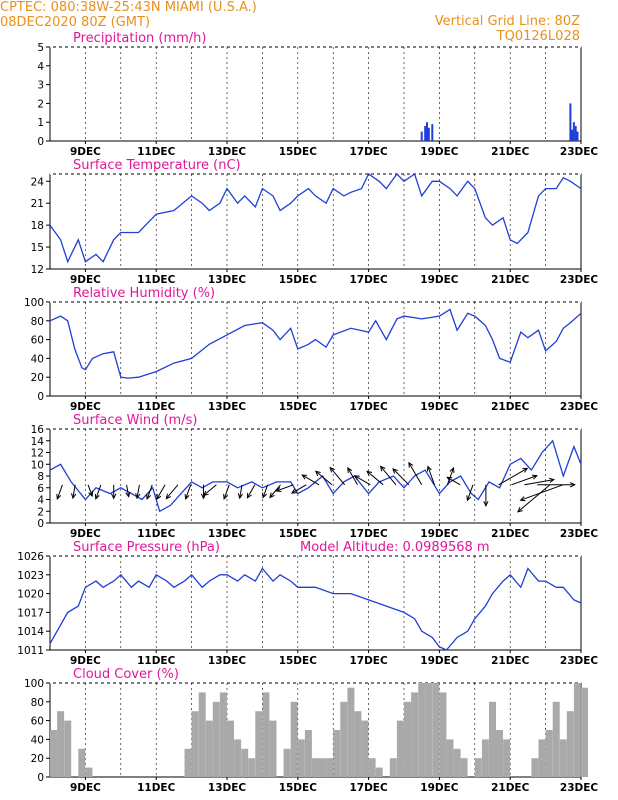 This screenshot has width=618, height=800. Describe the element at coordinates (579, 661) in the screenshot. I see `pressure-xtick-label: 23DEC` at that location.